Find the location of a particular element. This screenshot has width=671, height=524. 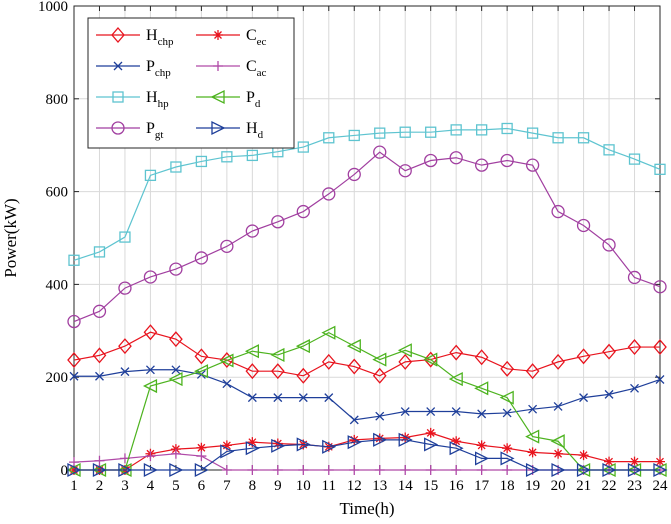

y-axis-title: Power(kW) is located at coordinates (10, 237).